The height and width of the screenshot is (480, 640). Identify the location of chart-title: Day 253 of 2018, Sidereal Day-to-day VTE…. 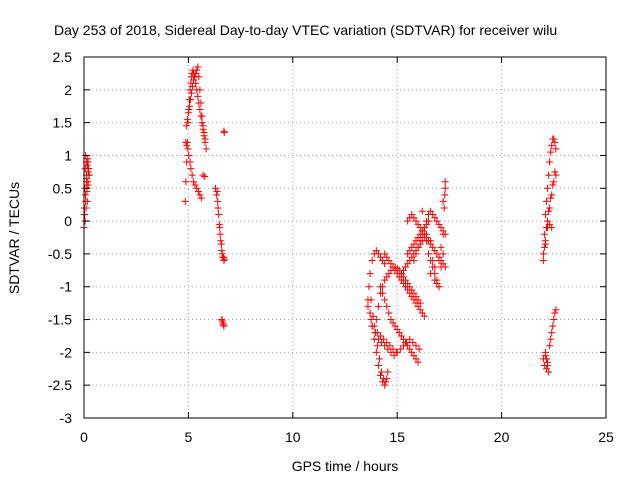
(305, 30).